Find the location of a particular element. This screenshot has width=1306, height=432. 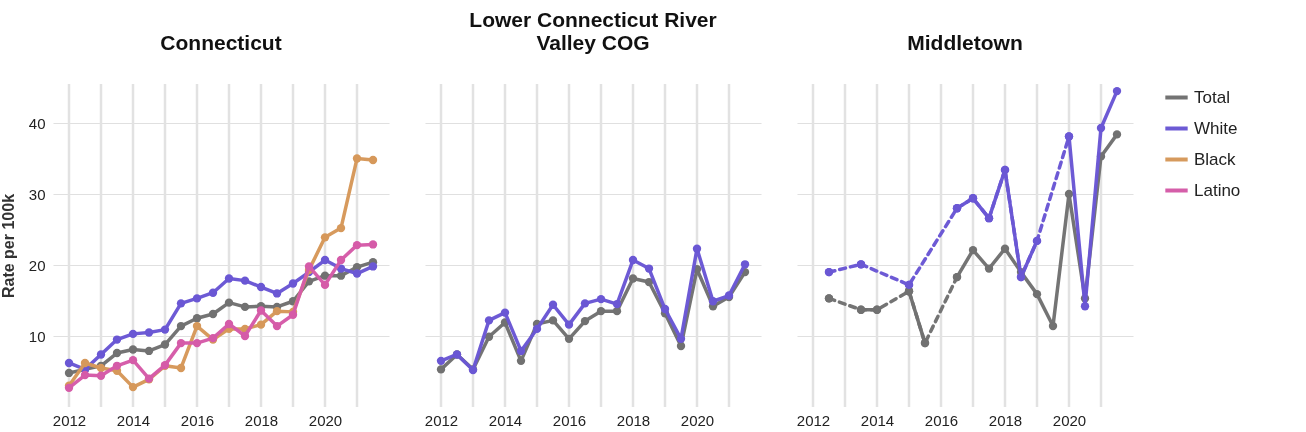

legend-label: Black is located at coordinates (1215, 159).